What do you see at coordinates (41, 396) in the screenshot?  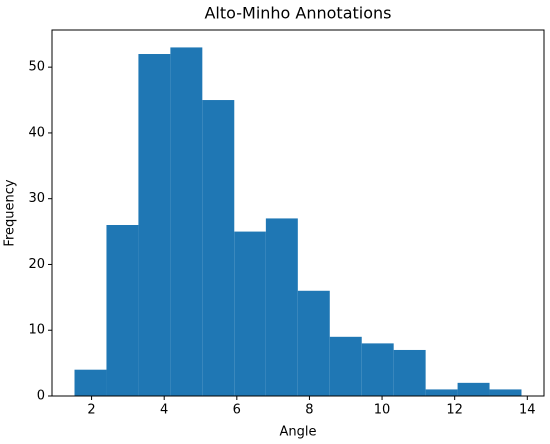 I see `y-tick-label: 0` at bounding box center [41, 396].